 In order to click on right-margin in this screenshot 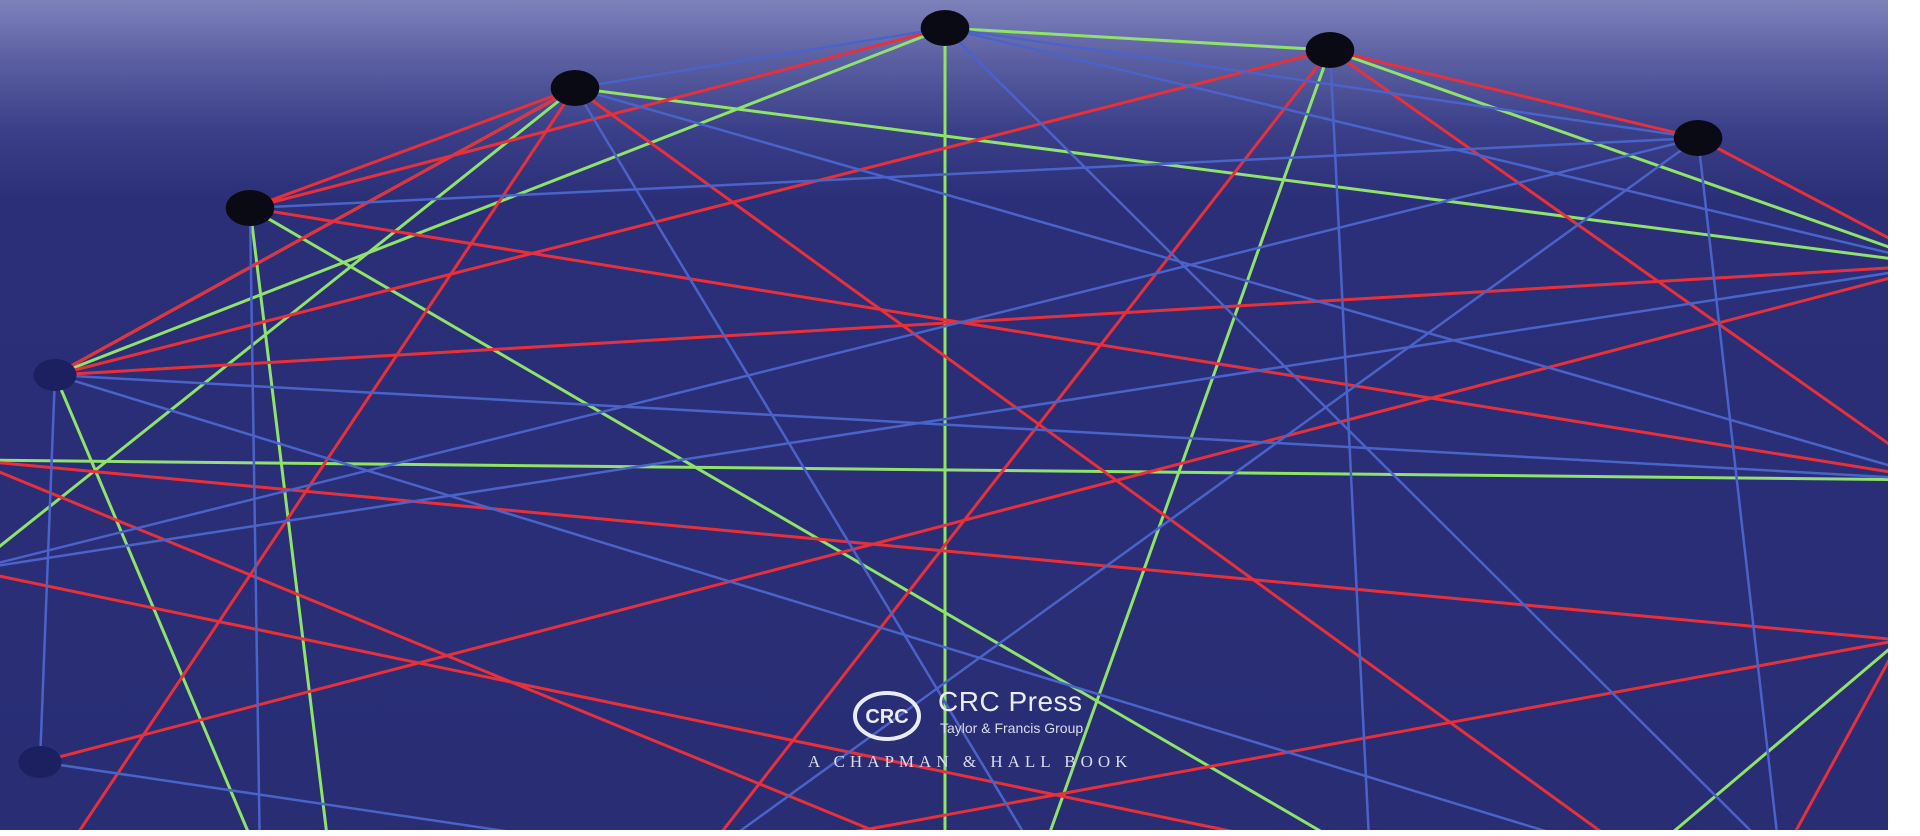, I will do `click(1904, 418)`.